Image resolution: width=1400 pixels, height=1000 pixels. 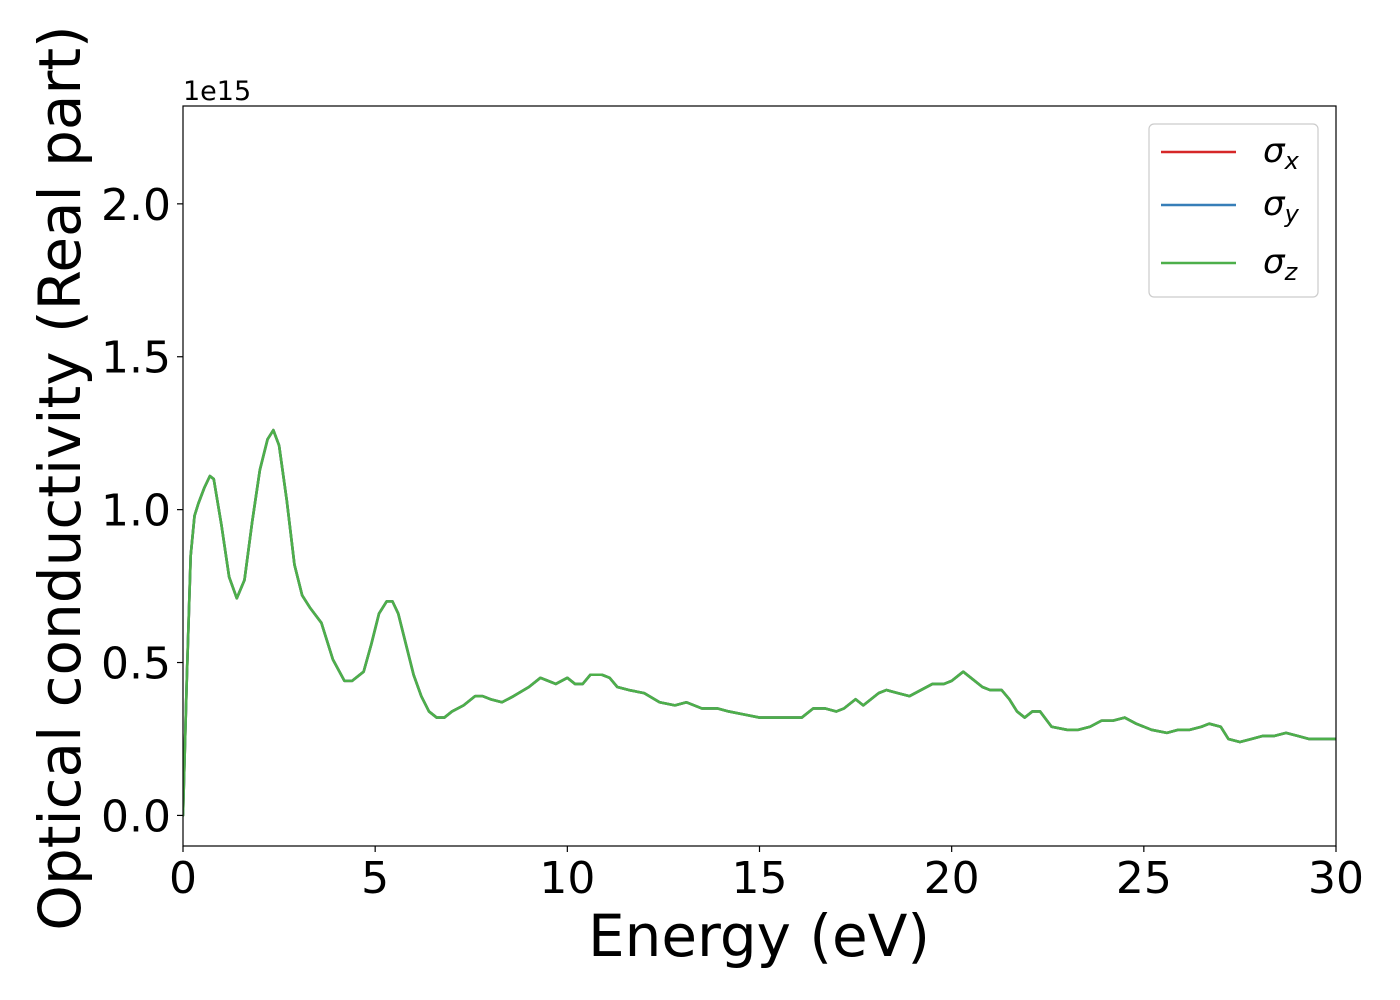 What do you see at coordinates (136, 205) in the screenshot?
I see `y-tick-label: 2.0` at bounding box center [136, 205].